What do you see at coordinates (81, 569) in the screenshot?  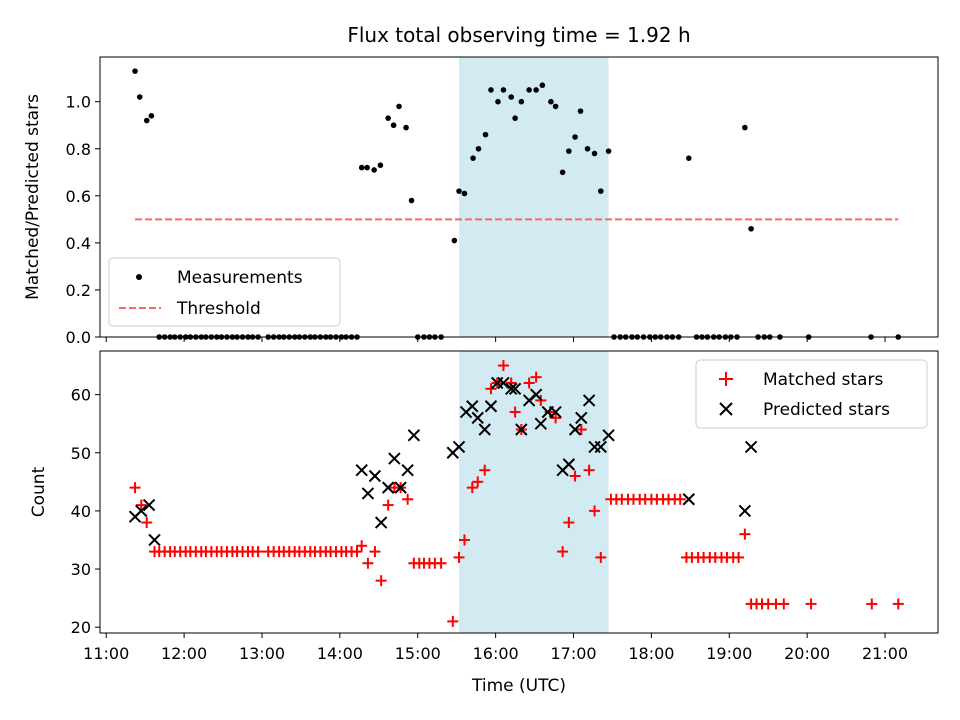 I see `y-tick-label: 30` at bounding box center [81, 569].